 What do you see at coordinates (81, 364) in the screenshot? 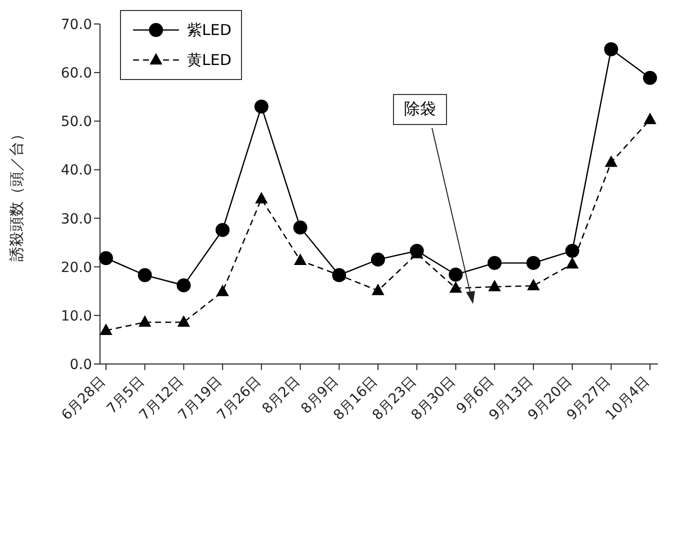
I see `y-tick-label: 0.0` at bounding box center [81, 364].